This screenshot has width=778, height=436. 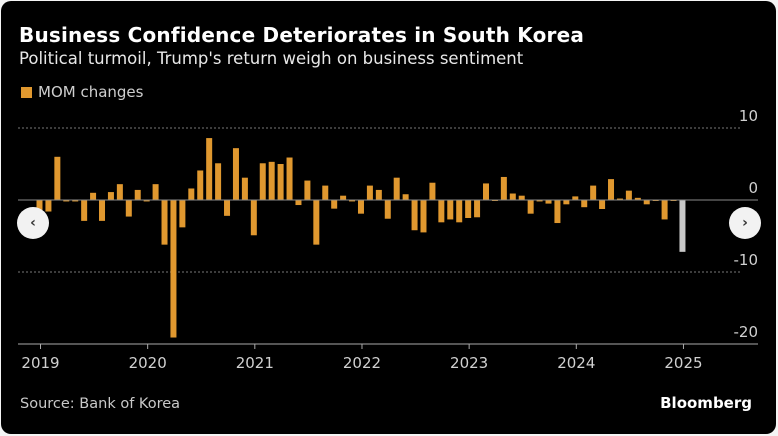 I want to click on x-tick-label: 2020, so click(x=148, y=363).